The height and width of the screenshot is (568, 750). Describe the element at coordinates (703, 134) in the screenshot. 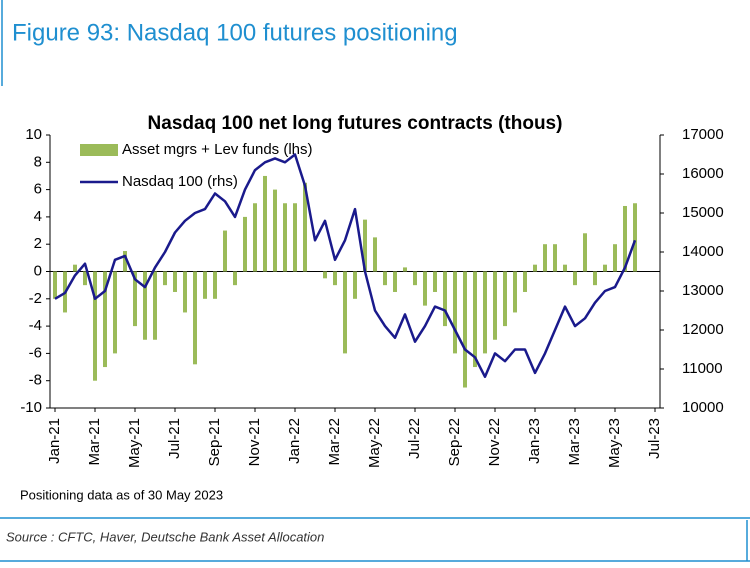

I see `y2-tick-label: 17000` at that location.